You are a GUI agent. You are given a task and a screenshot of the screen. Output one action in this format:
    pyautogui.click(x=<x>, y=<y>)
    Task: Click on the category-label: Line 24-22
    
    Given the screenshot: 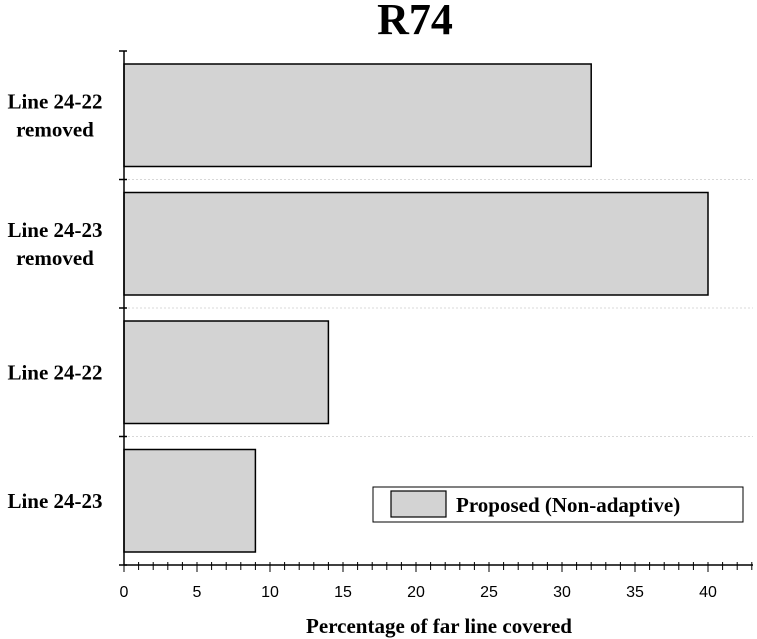 What is the action you would take?
    pyautogui.click(x=54, y=372)
    